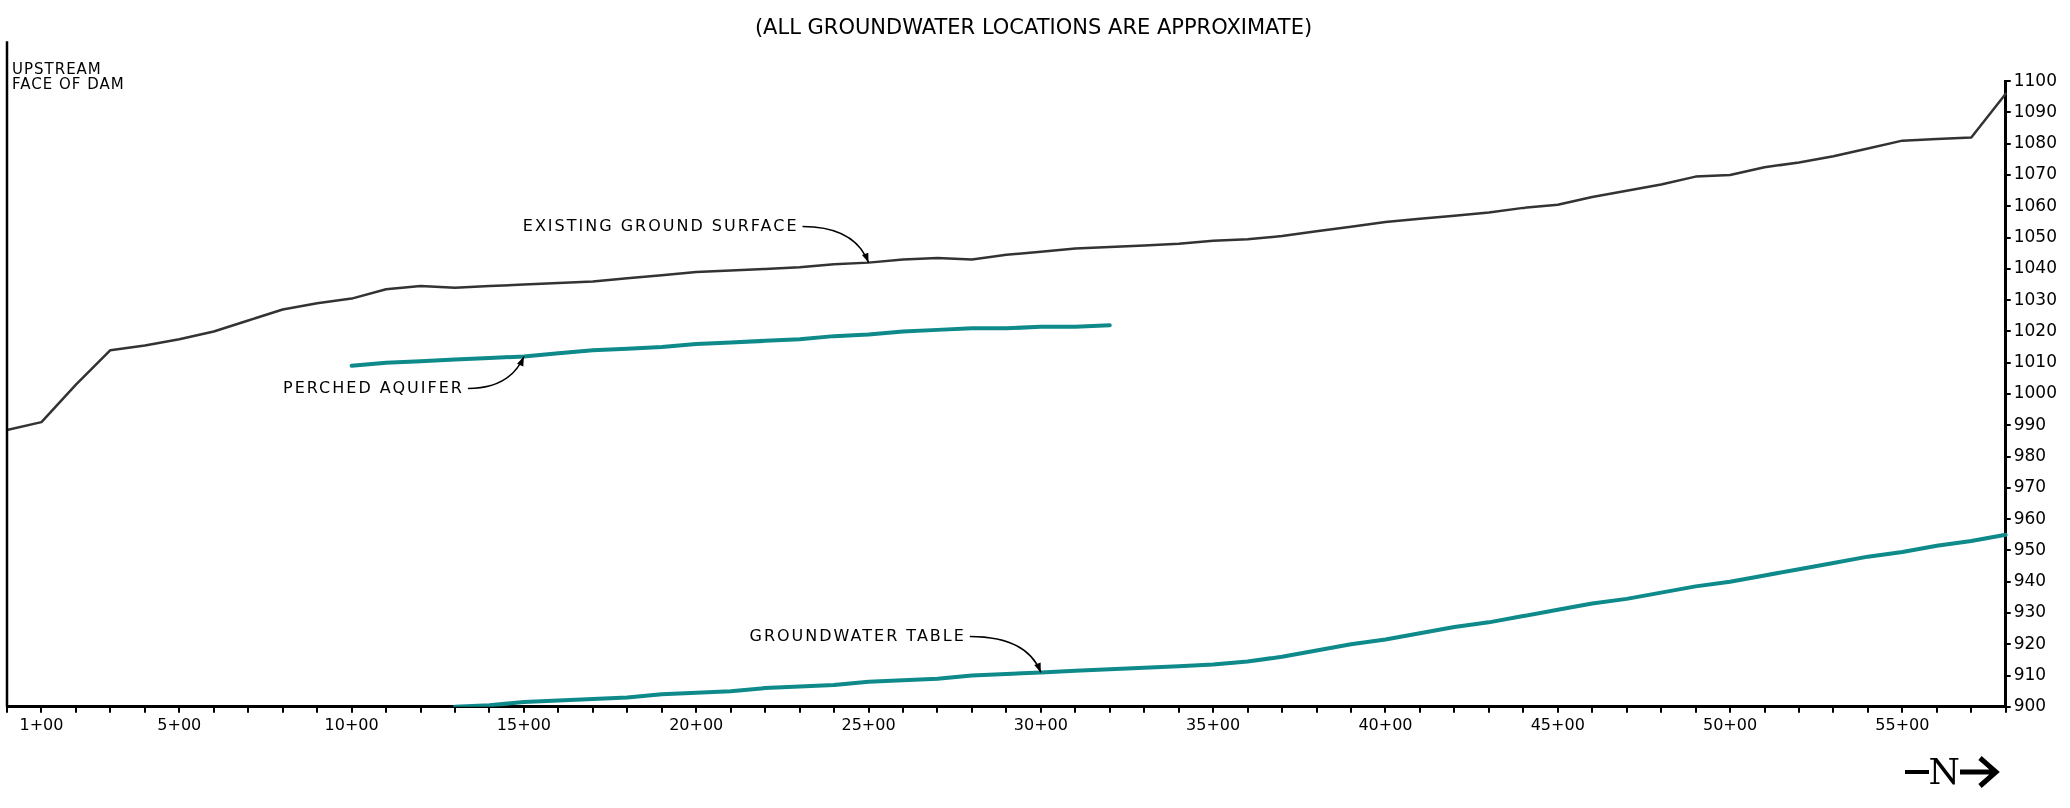 The height and width of the screenshot is (808, 2070). I want to click on y-tick-label: 990, so click(2030, 423).